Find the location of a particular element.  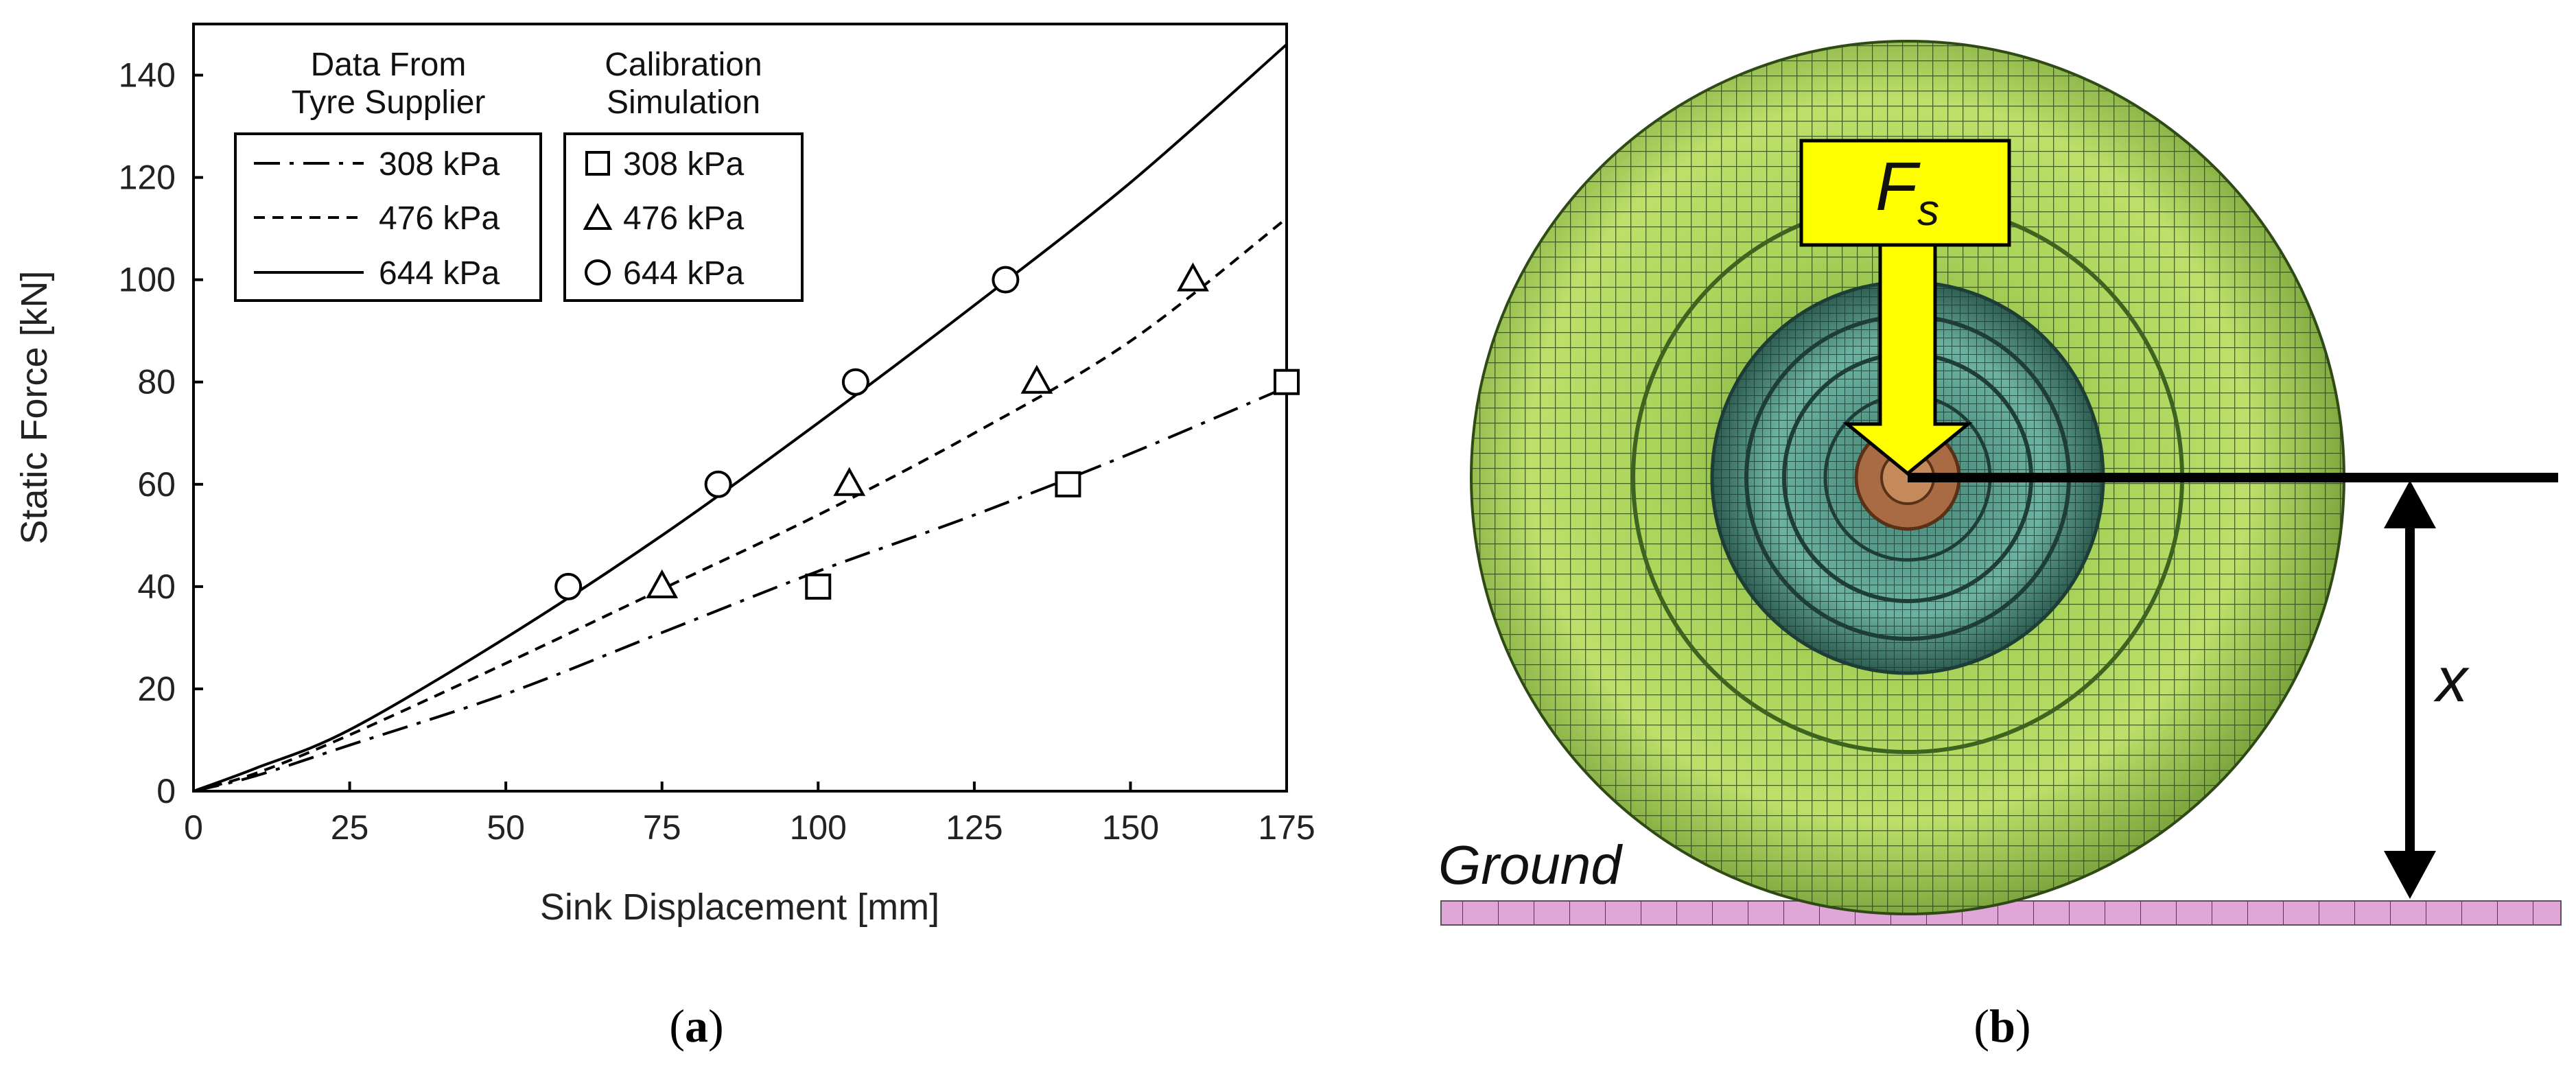

y-axis: 0 20 40 60 80 100 120 140 is located at coordinates (161, 433).